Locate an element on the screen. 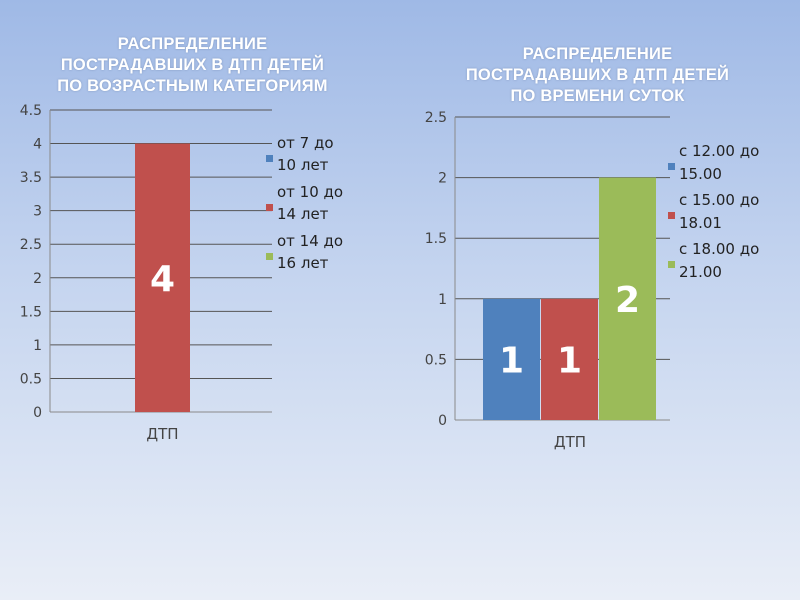 The image size is (800, 600). bar-data-label: 2 is located at coordinates (627, 300).